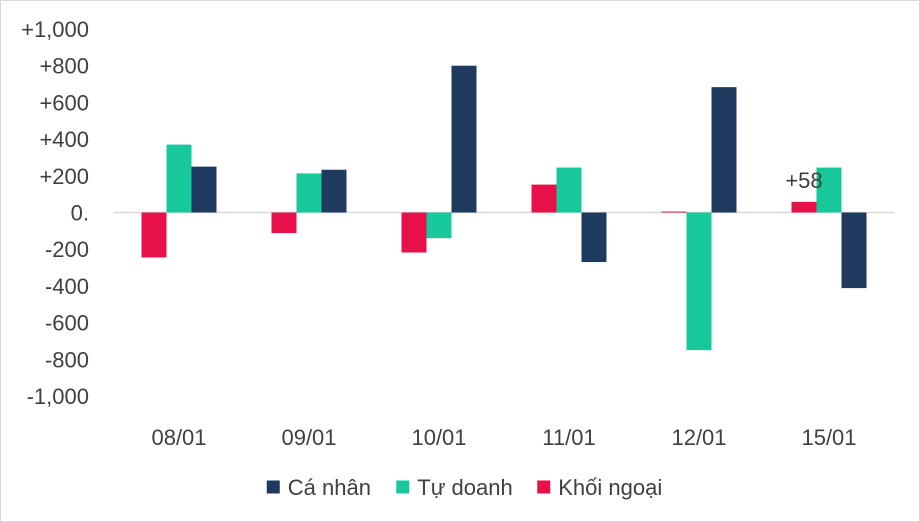  What do you see at coordinates (64, 139) in the screenshot?
I see `y-tick-label: +400` at bounding box center [64, 139].